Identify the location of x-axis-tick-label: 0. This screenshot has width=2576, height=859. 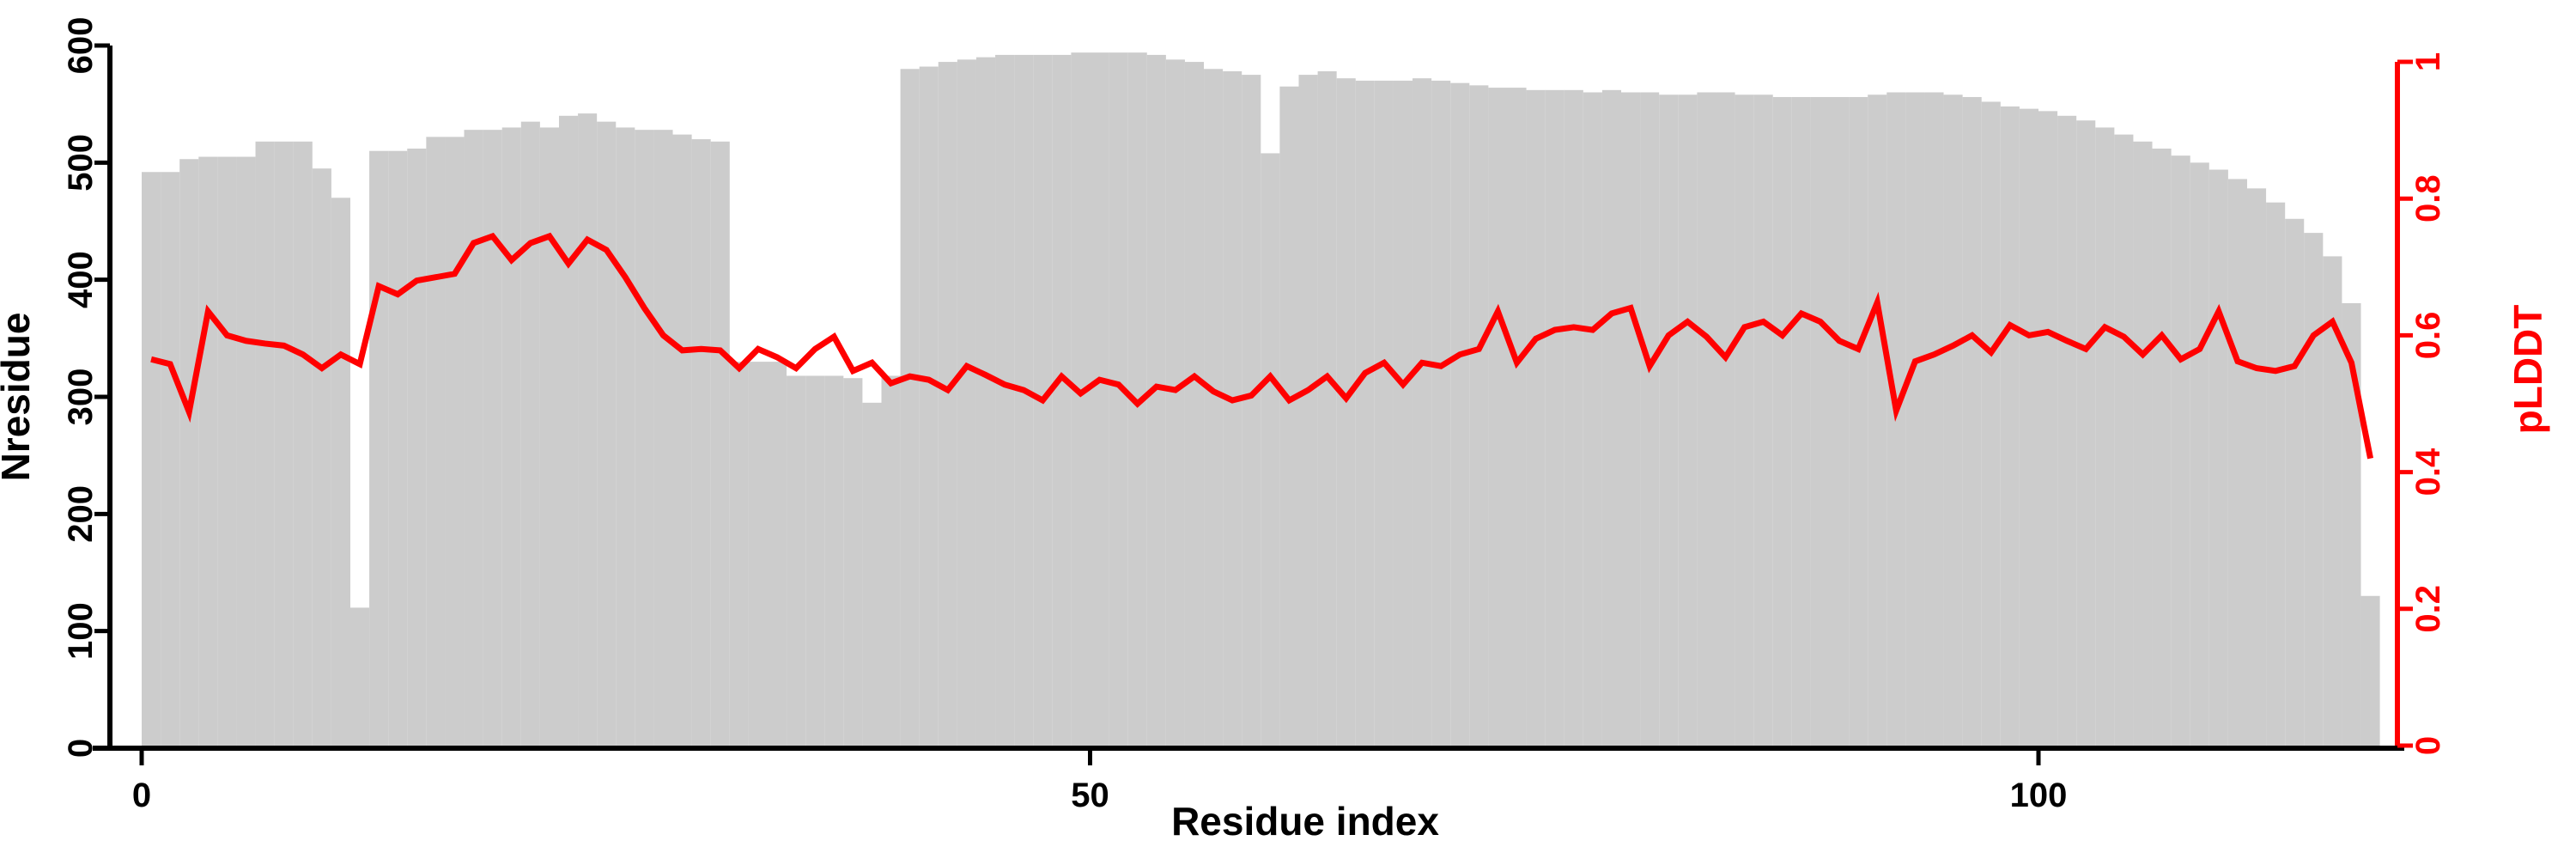
(142, 796).